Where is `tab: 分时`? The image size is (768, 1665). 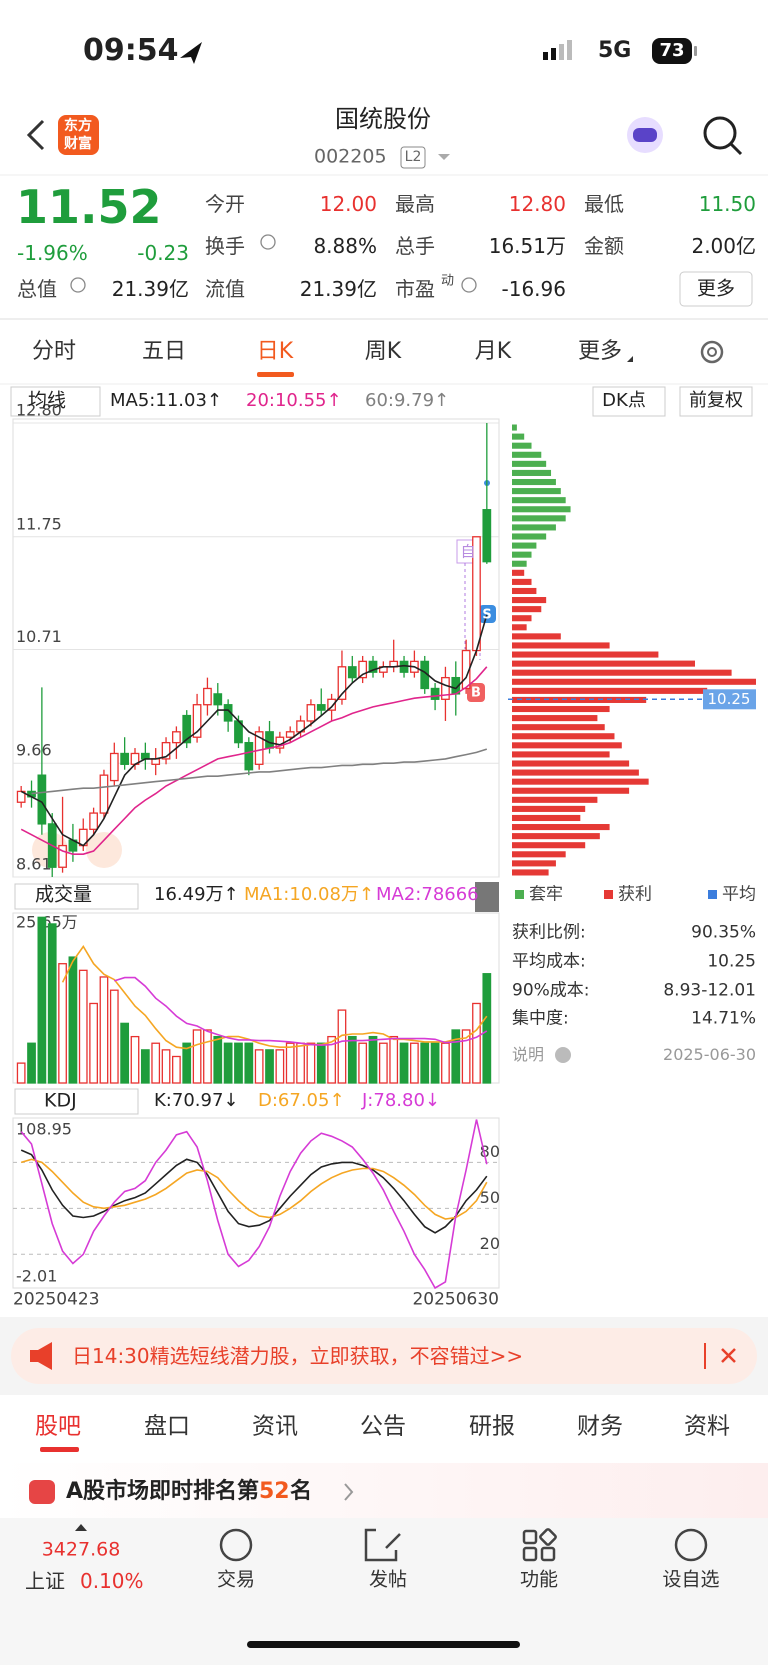
tab: 分时 is located at coordinates (54, 351).